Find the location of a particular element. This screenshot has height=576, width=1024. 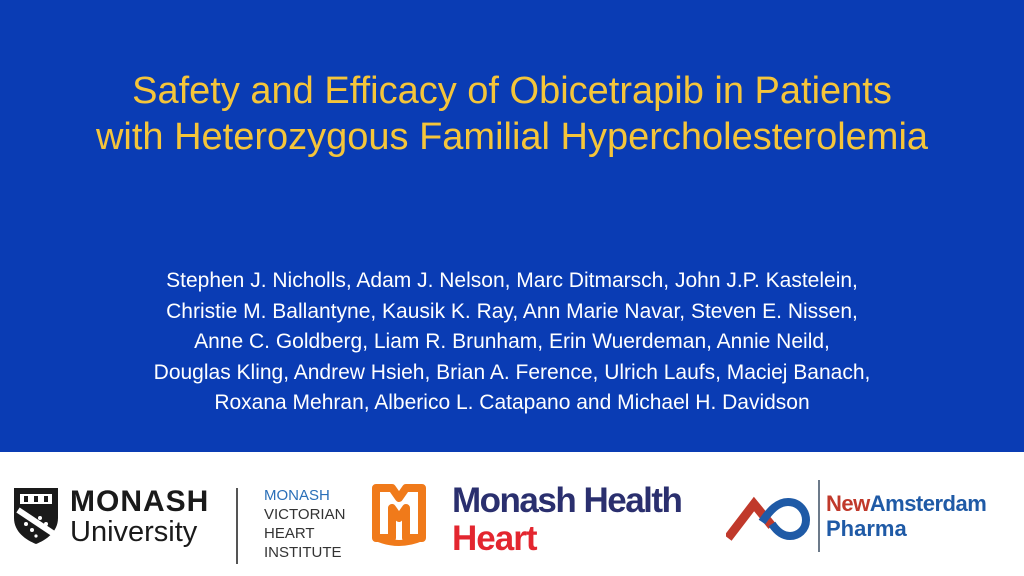

logo-divider is located at coordinates (237, 526).